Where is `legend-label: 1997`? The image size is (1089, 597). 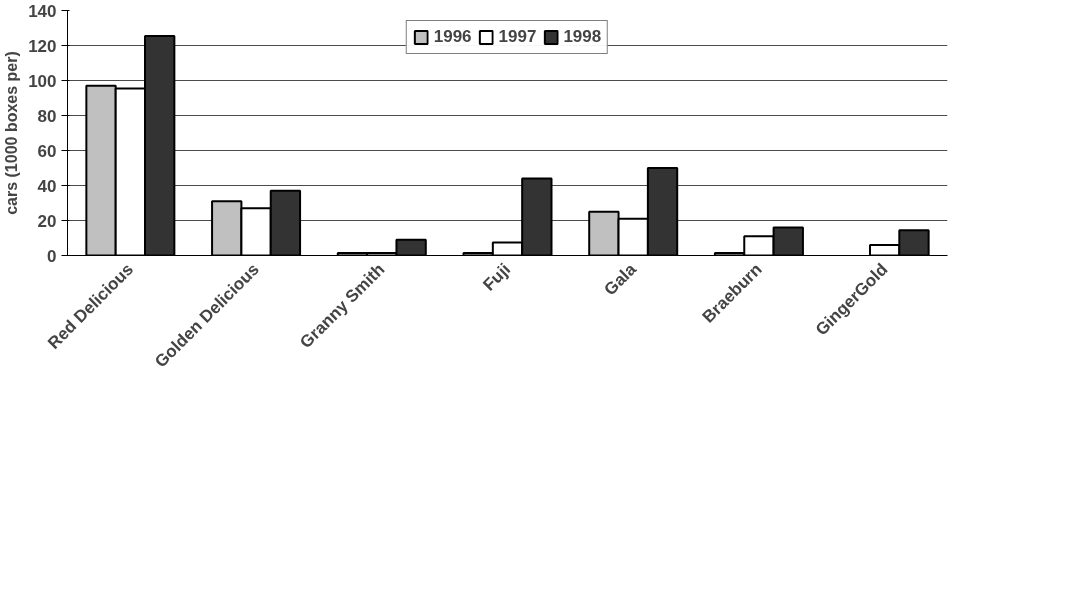
legend-label: 1997 is located at coordinates (517, 37).